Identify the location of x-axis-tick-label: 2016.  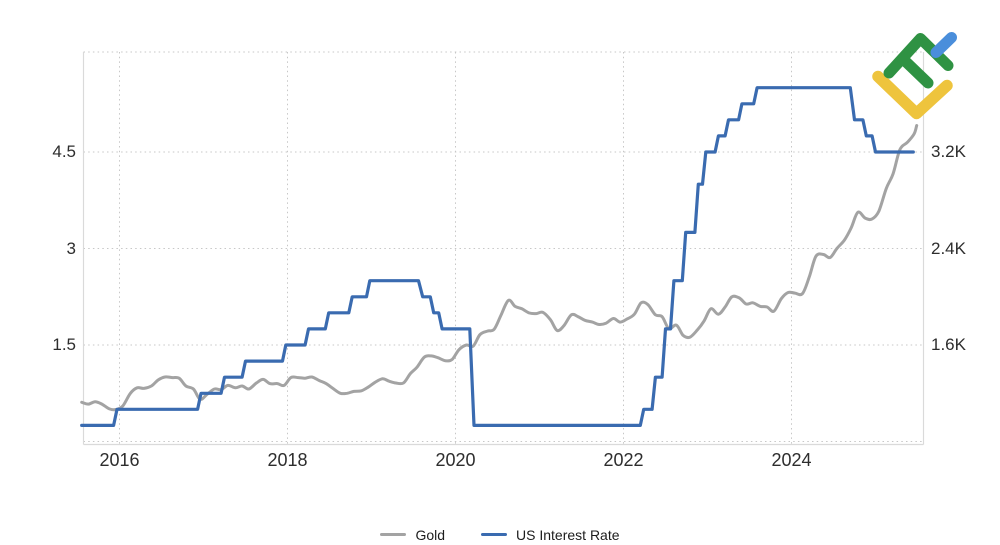
(119, 460).